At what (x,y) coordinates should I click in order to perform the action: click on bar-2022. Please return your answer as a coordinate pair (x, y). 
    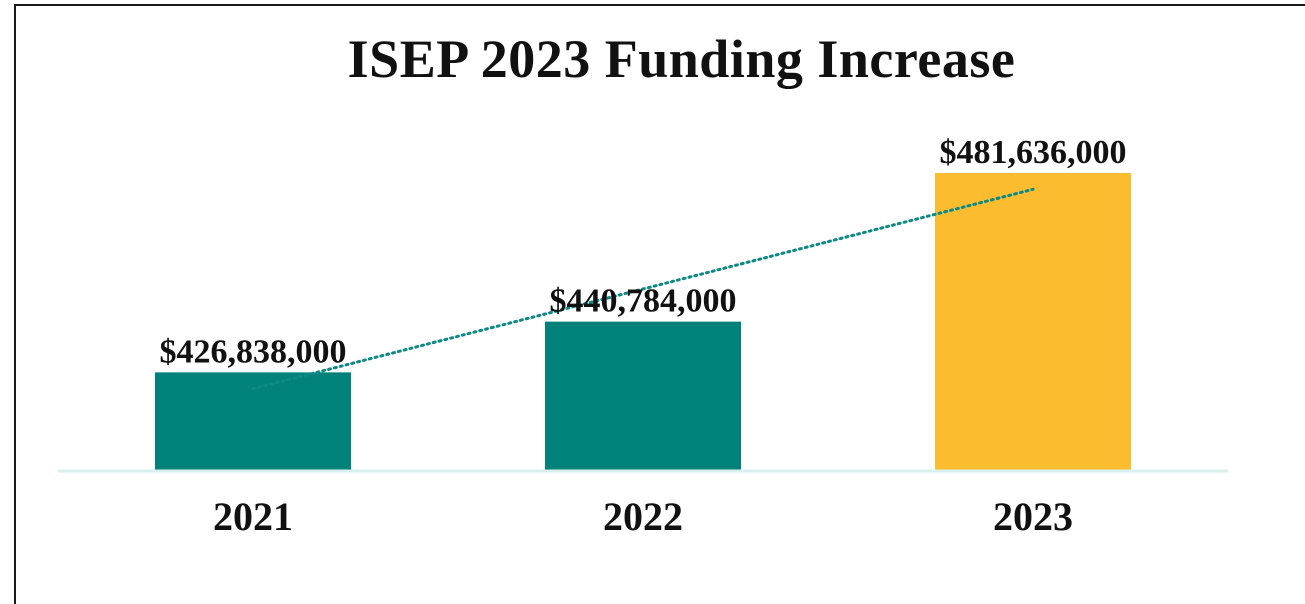
    Looking at the image, I should click on (643, 395).